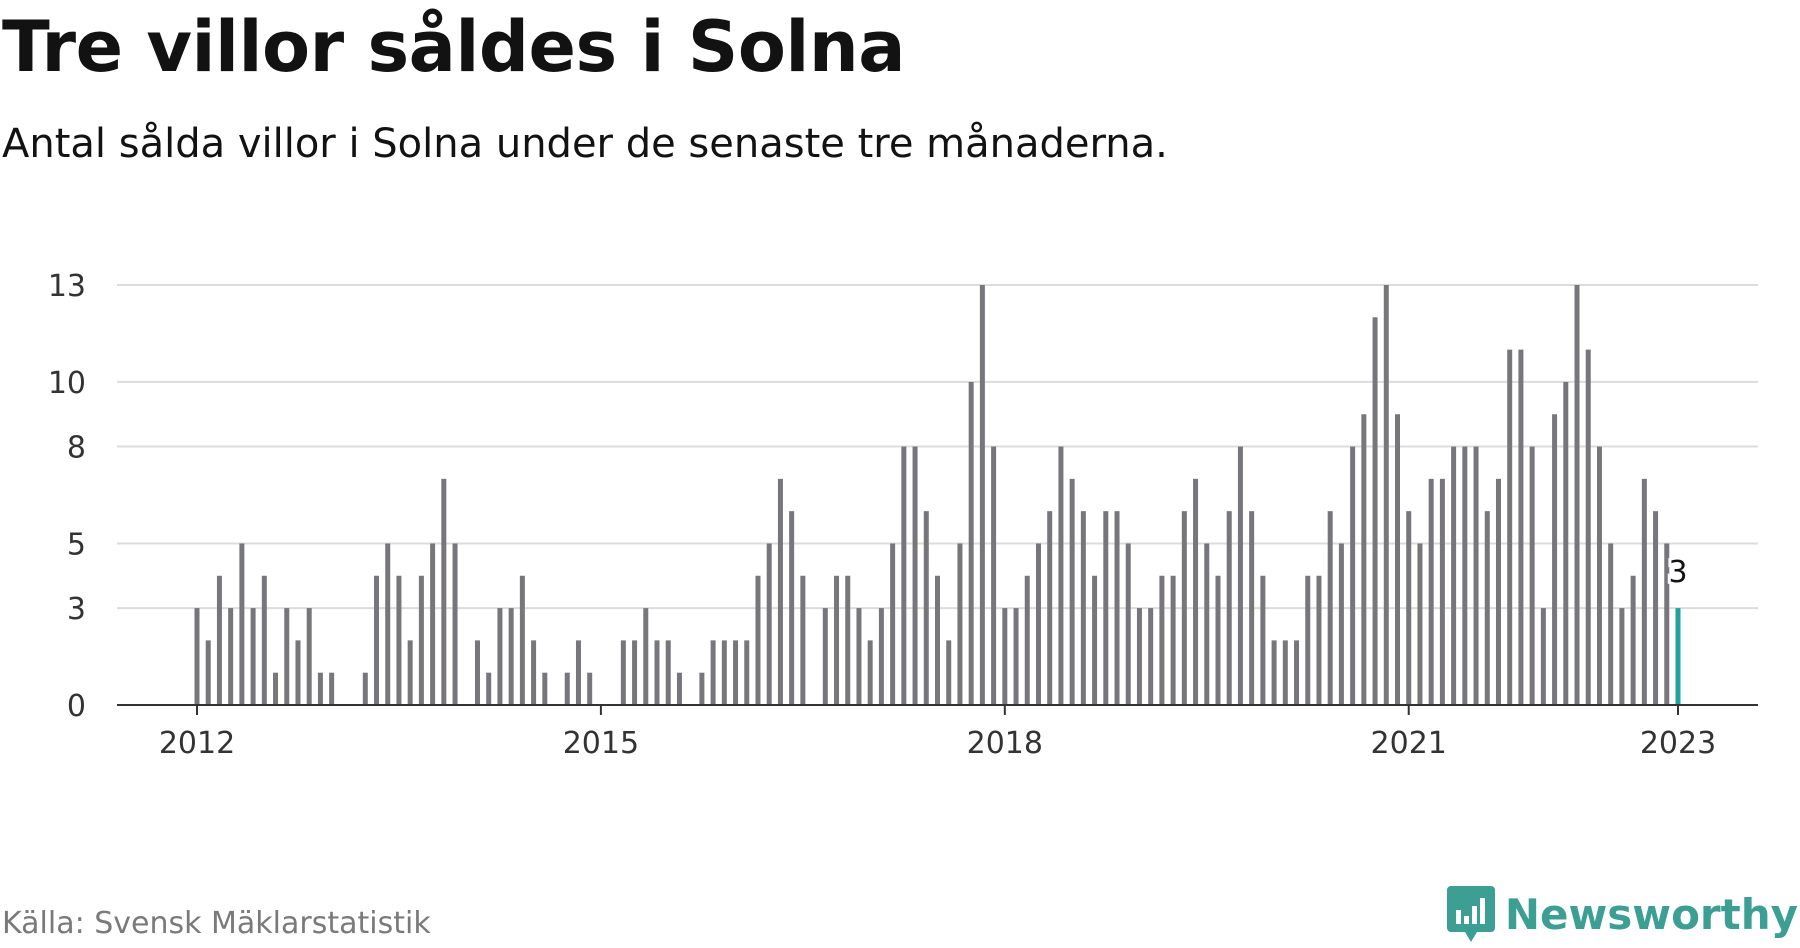  Describe the element at coordinates (1470, 914) in the screenshot. I see `brand-chart-icon` at that location.